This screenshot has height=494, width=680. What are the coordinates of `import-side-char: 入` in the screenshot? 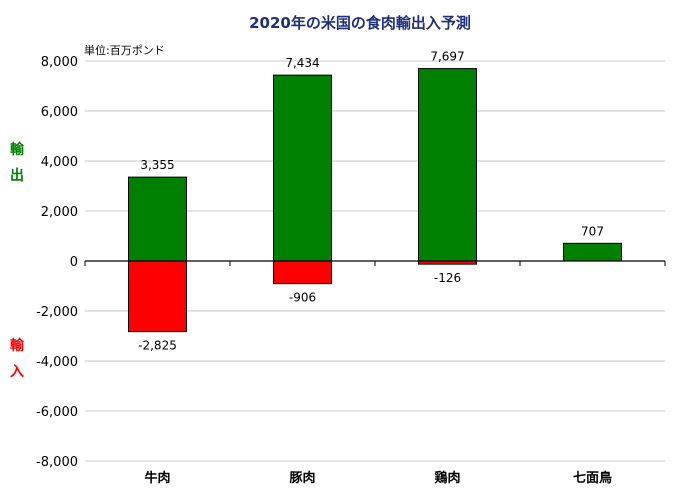 It's located at (17, 372).